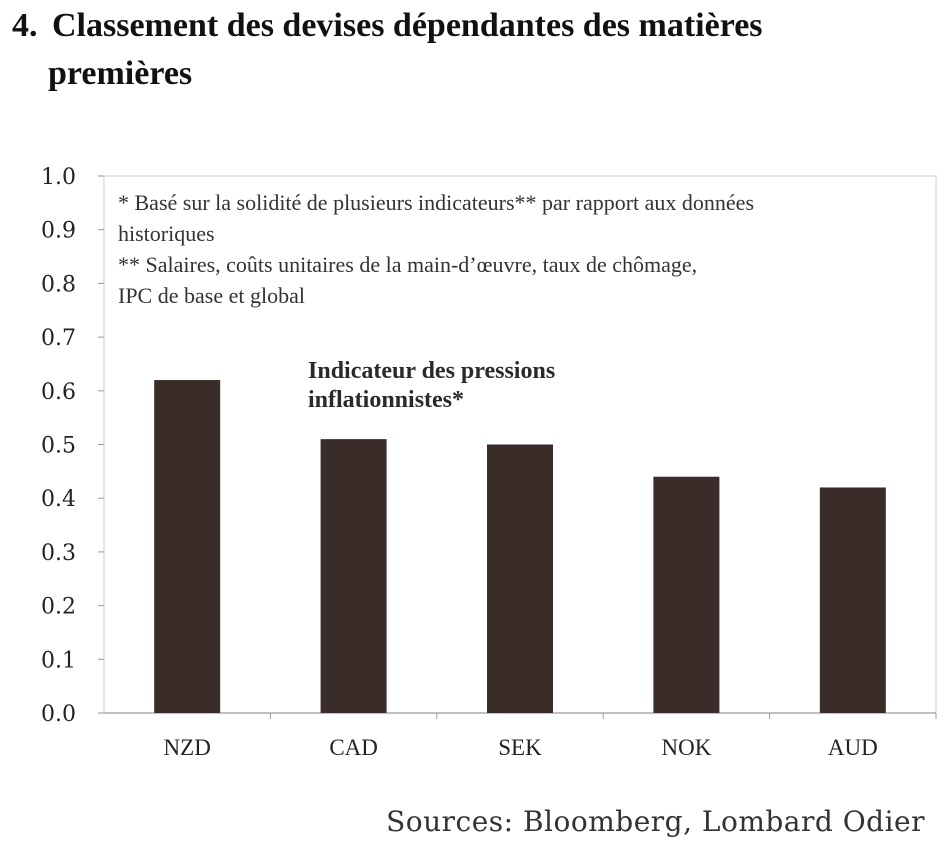 The height and width of the screenshot is (858, 947). What do you see at coordinates (58, 714) in the screenshot?
I see `y-tick-label: 0.0` at bounding box center [58, 714].